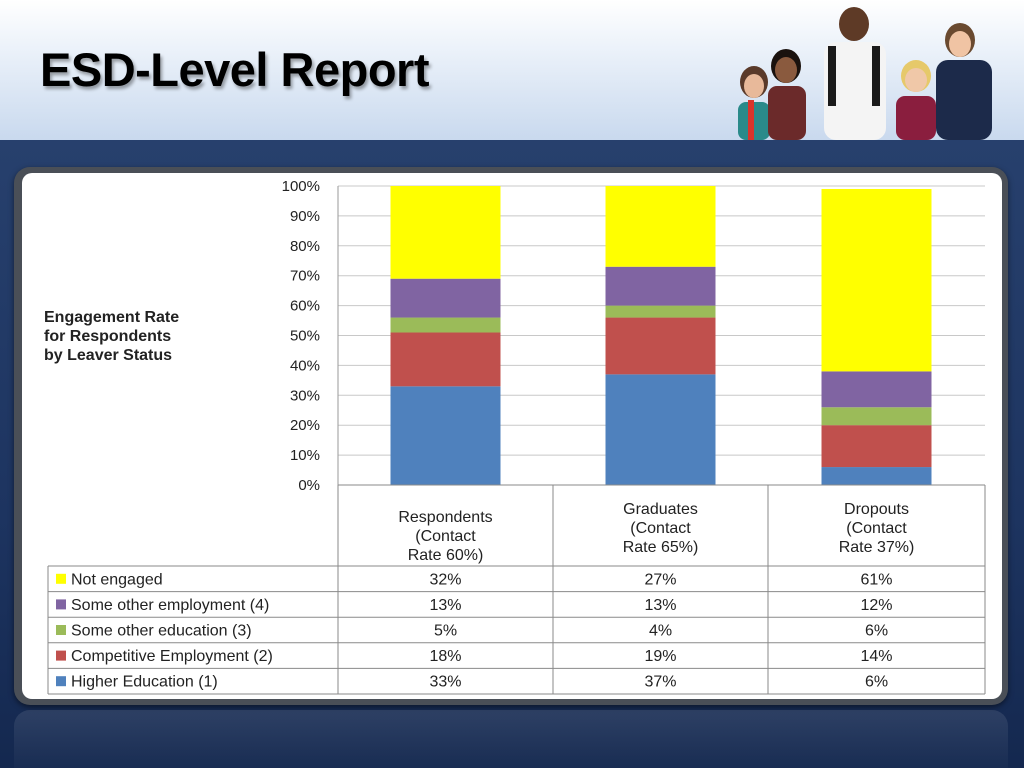  What do you see at coordinates (876, 509) in the screenshot?
I see `category-label: Dropouts` at bounding box center [876, 509].